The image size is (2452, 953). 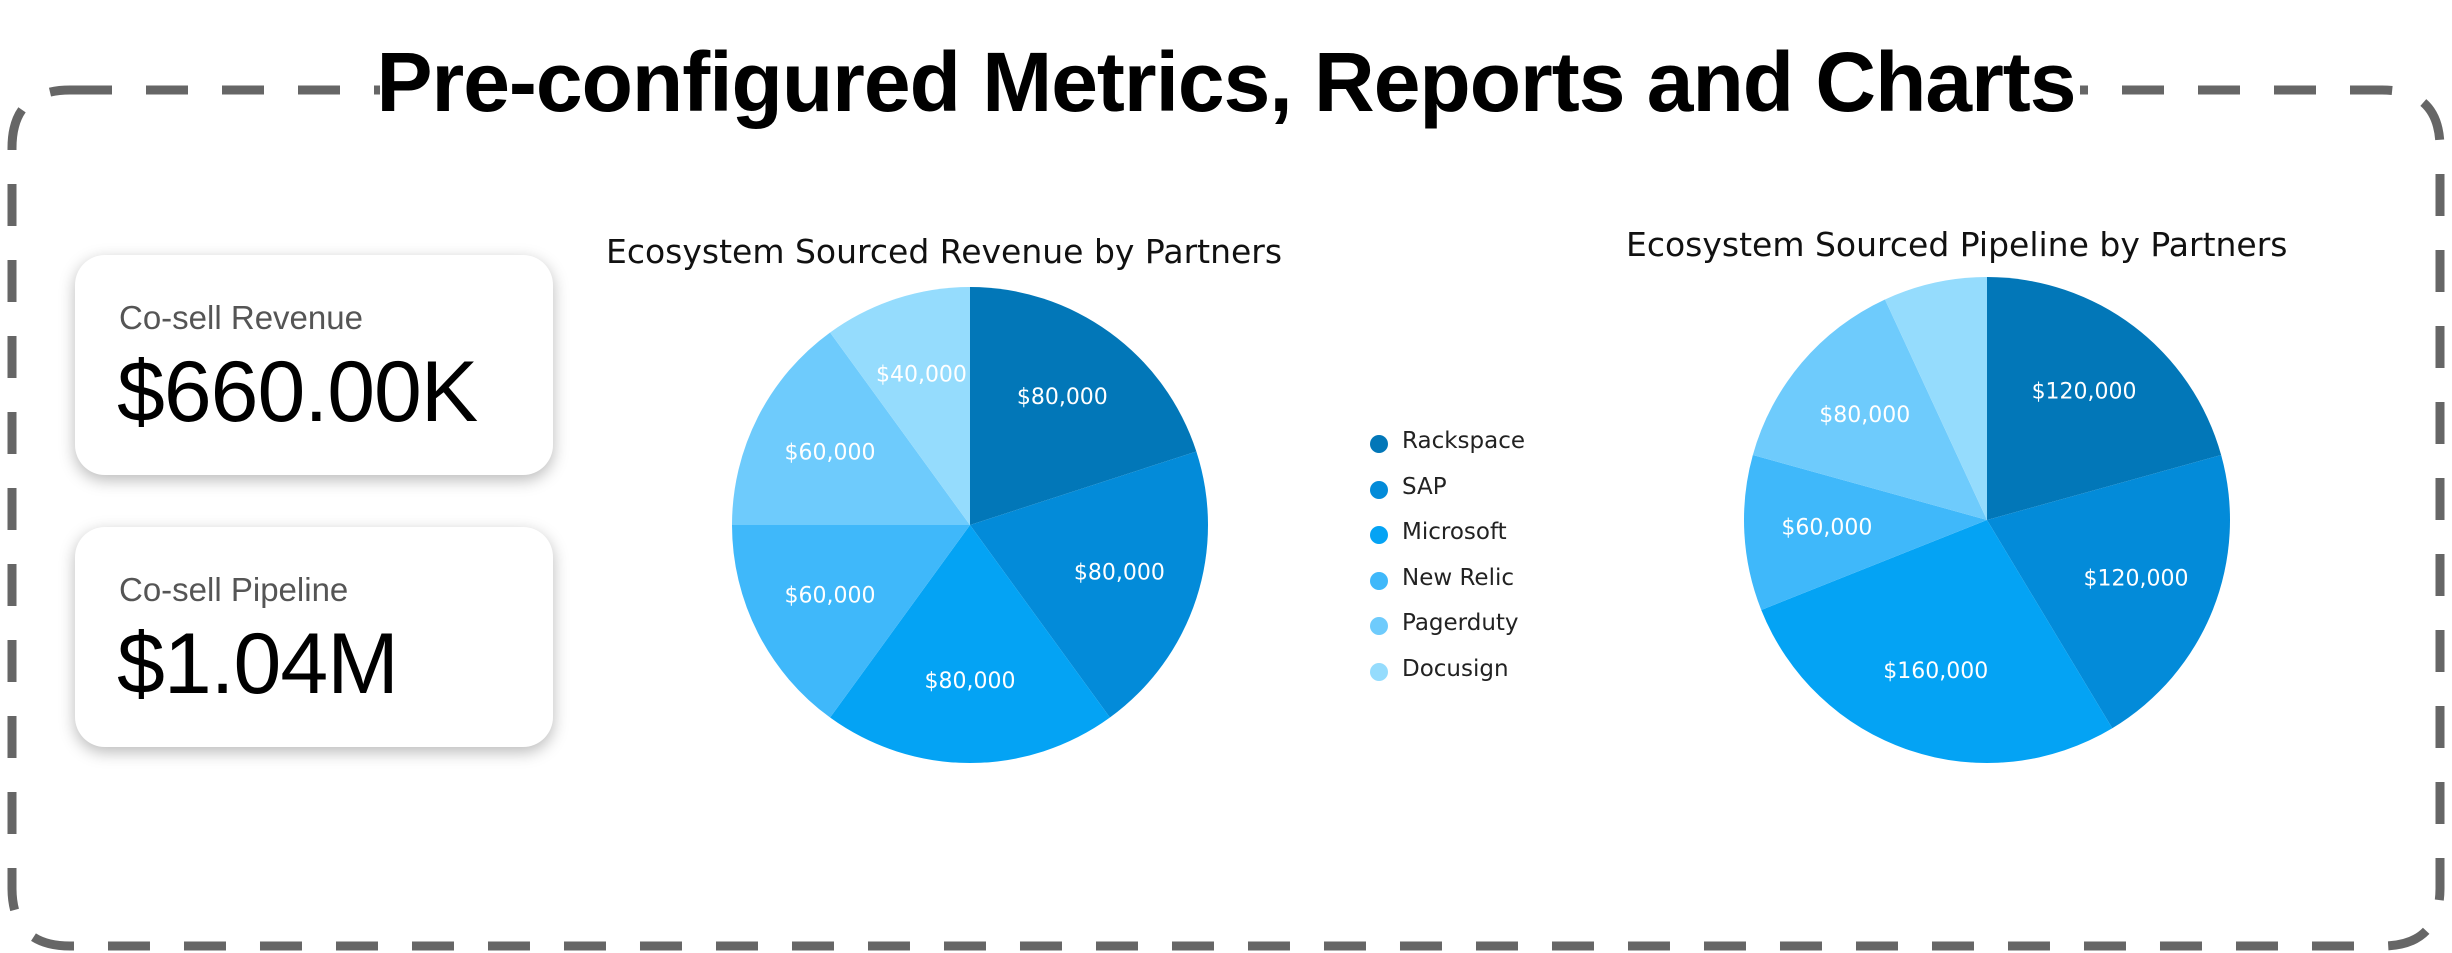 I want to click on kpi-card-pipeline: Co-sell Pipeline $1.04M, so click(x=314, y=637).